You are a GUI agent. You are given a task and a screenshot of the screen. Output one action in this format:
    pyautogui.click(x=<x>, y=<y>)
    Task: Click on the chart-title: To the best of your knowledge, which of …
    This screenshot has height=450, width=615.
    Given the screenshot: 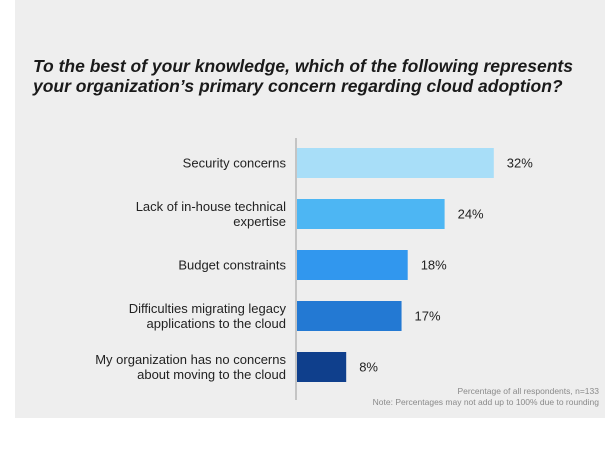 What is the action you would take?
    pyautogui.click(x=303, y=76)
    